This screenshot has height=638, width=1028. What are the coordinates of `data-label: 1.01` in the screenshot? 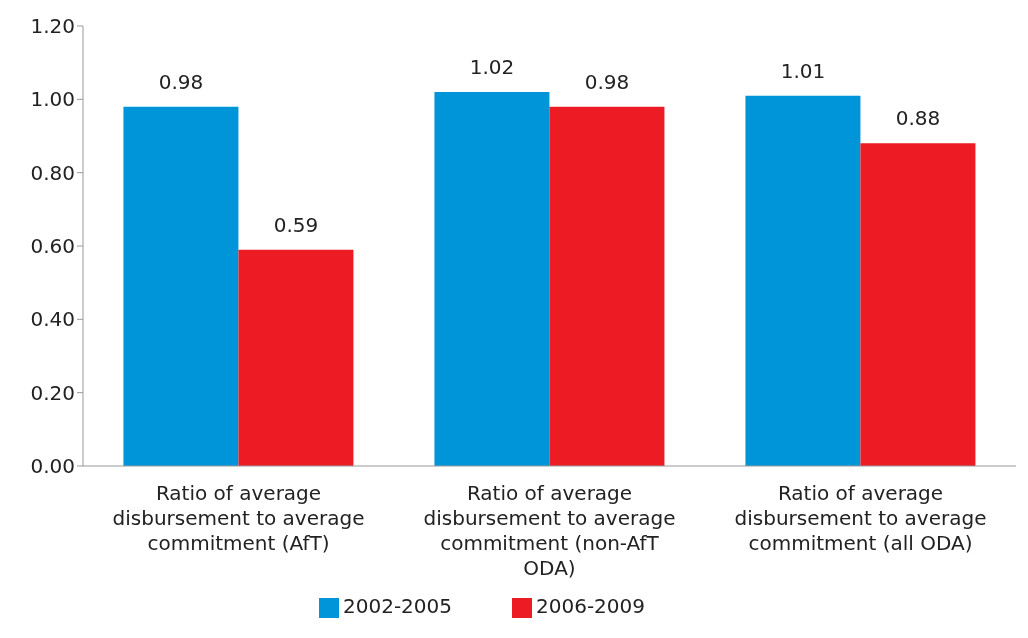 It's located at (803, 70).